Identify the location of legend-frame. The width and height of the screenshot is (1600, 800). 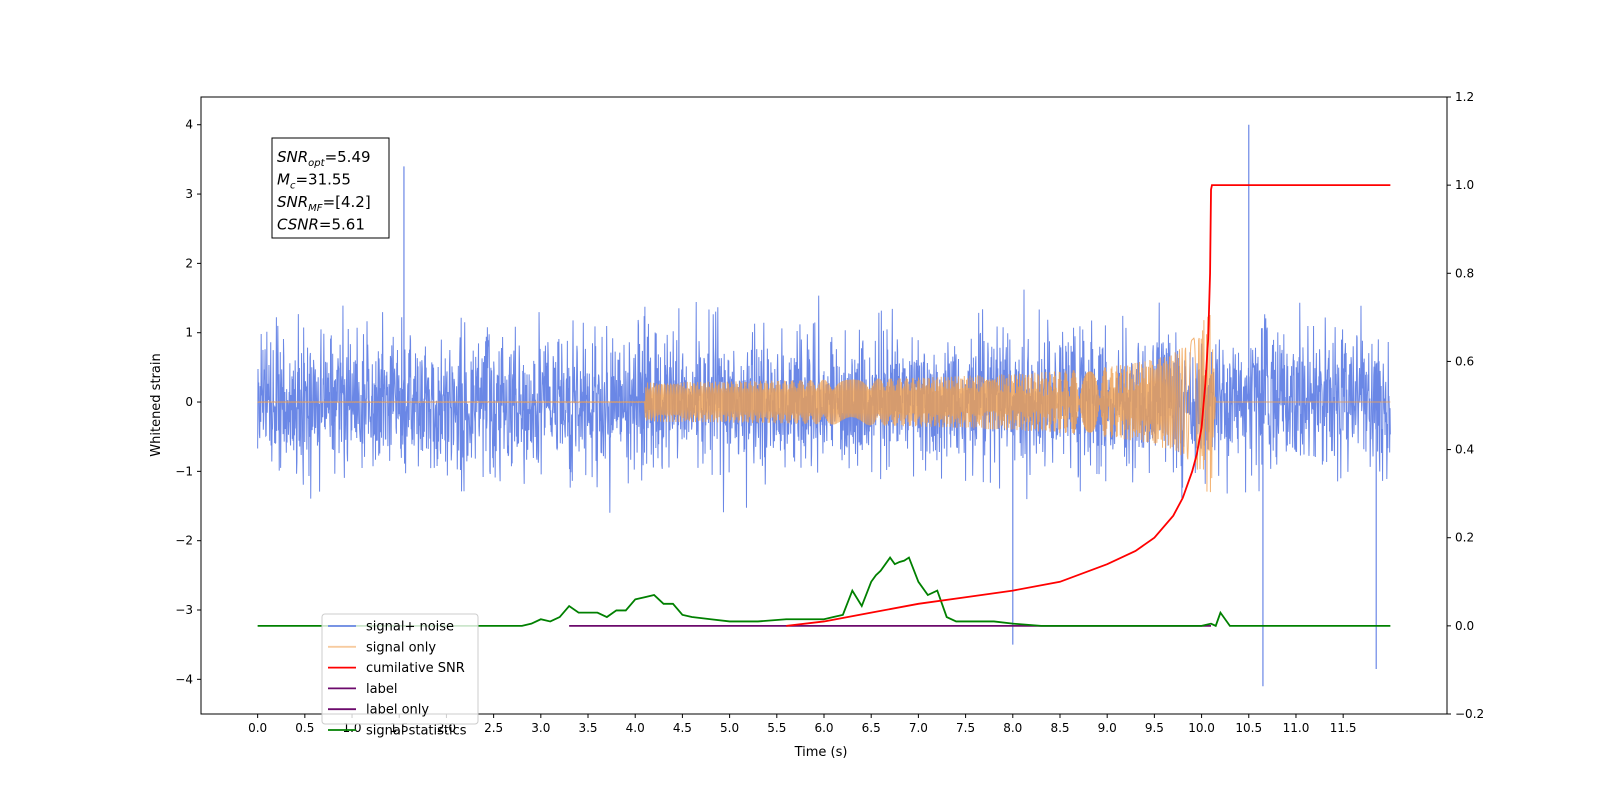
(400, 669).